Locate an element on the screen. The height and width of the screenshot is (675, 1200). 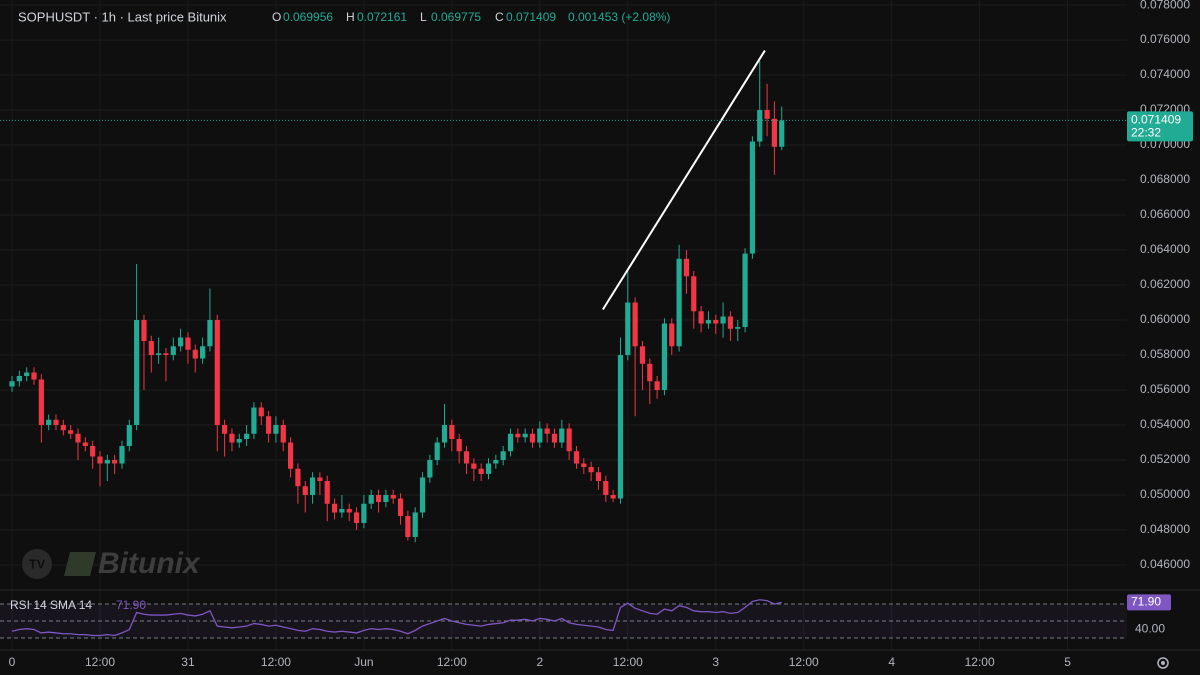
settings-icon is located at coordinates (1163, 663).